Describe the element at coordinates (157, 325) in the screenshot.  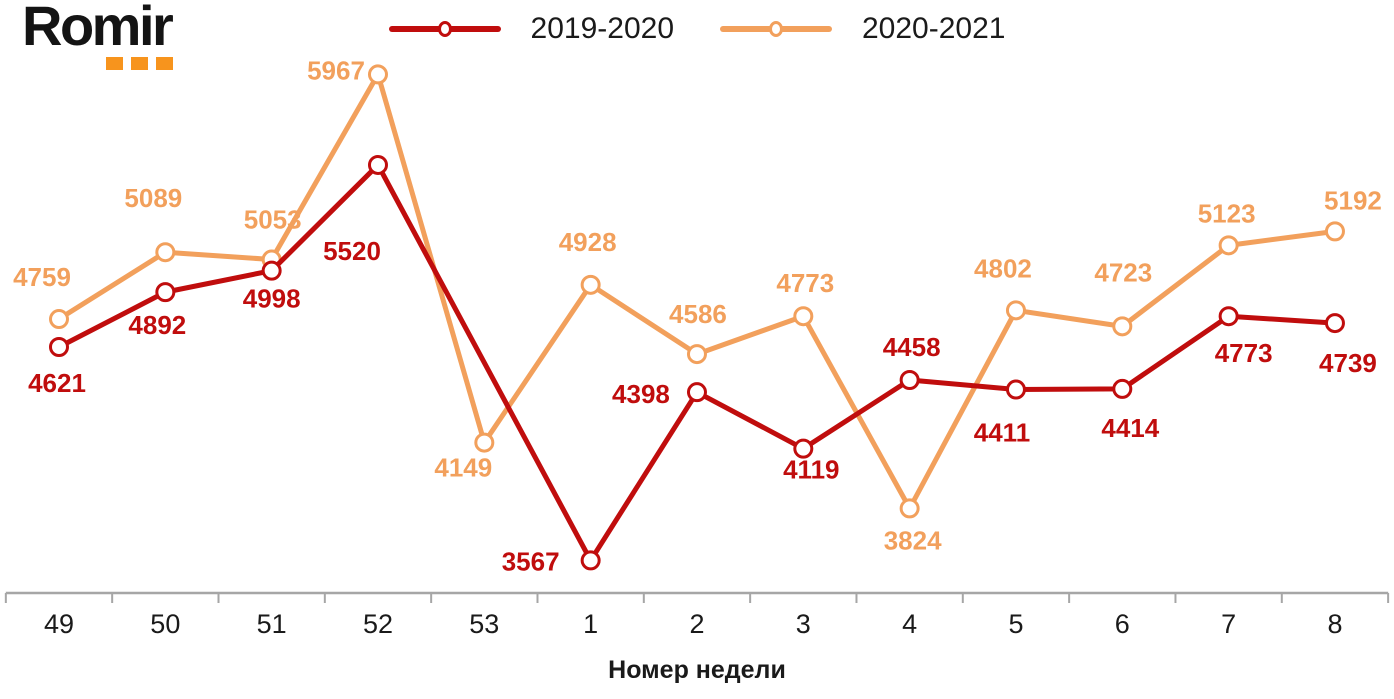
I see `data-label: 4892` at that location.